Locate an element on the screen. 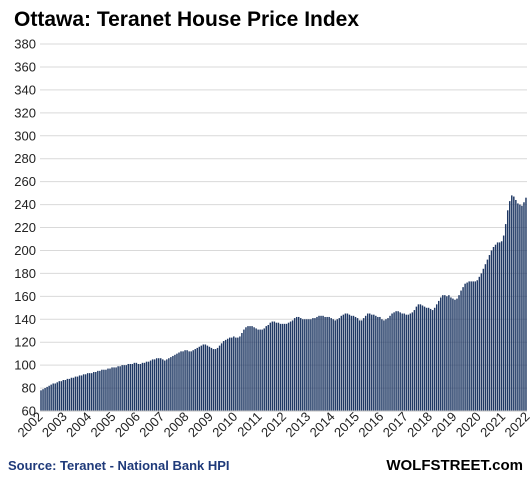 The image size is (531, 482). y-tick-label: 140 is located at coordinates (25, 319).